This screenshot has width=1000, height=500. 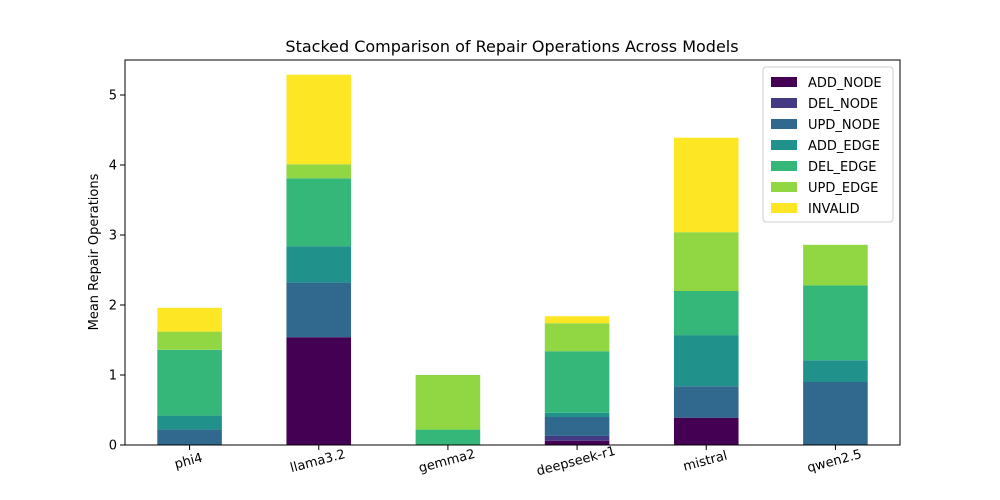 I want to click on bar-segment-qwen2.5-del-edge, so click(x=835, y=323).